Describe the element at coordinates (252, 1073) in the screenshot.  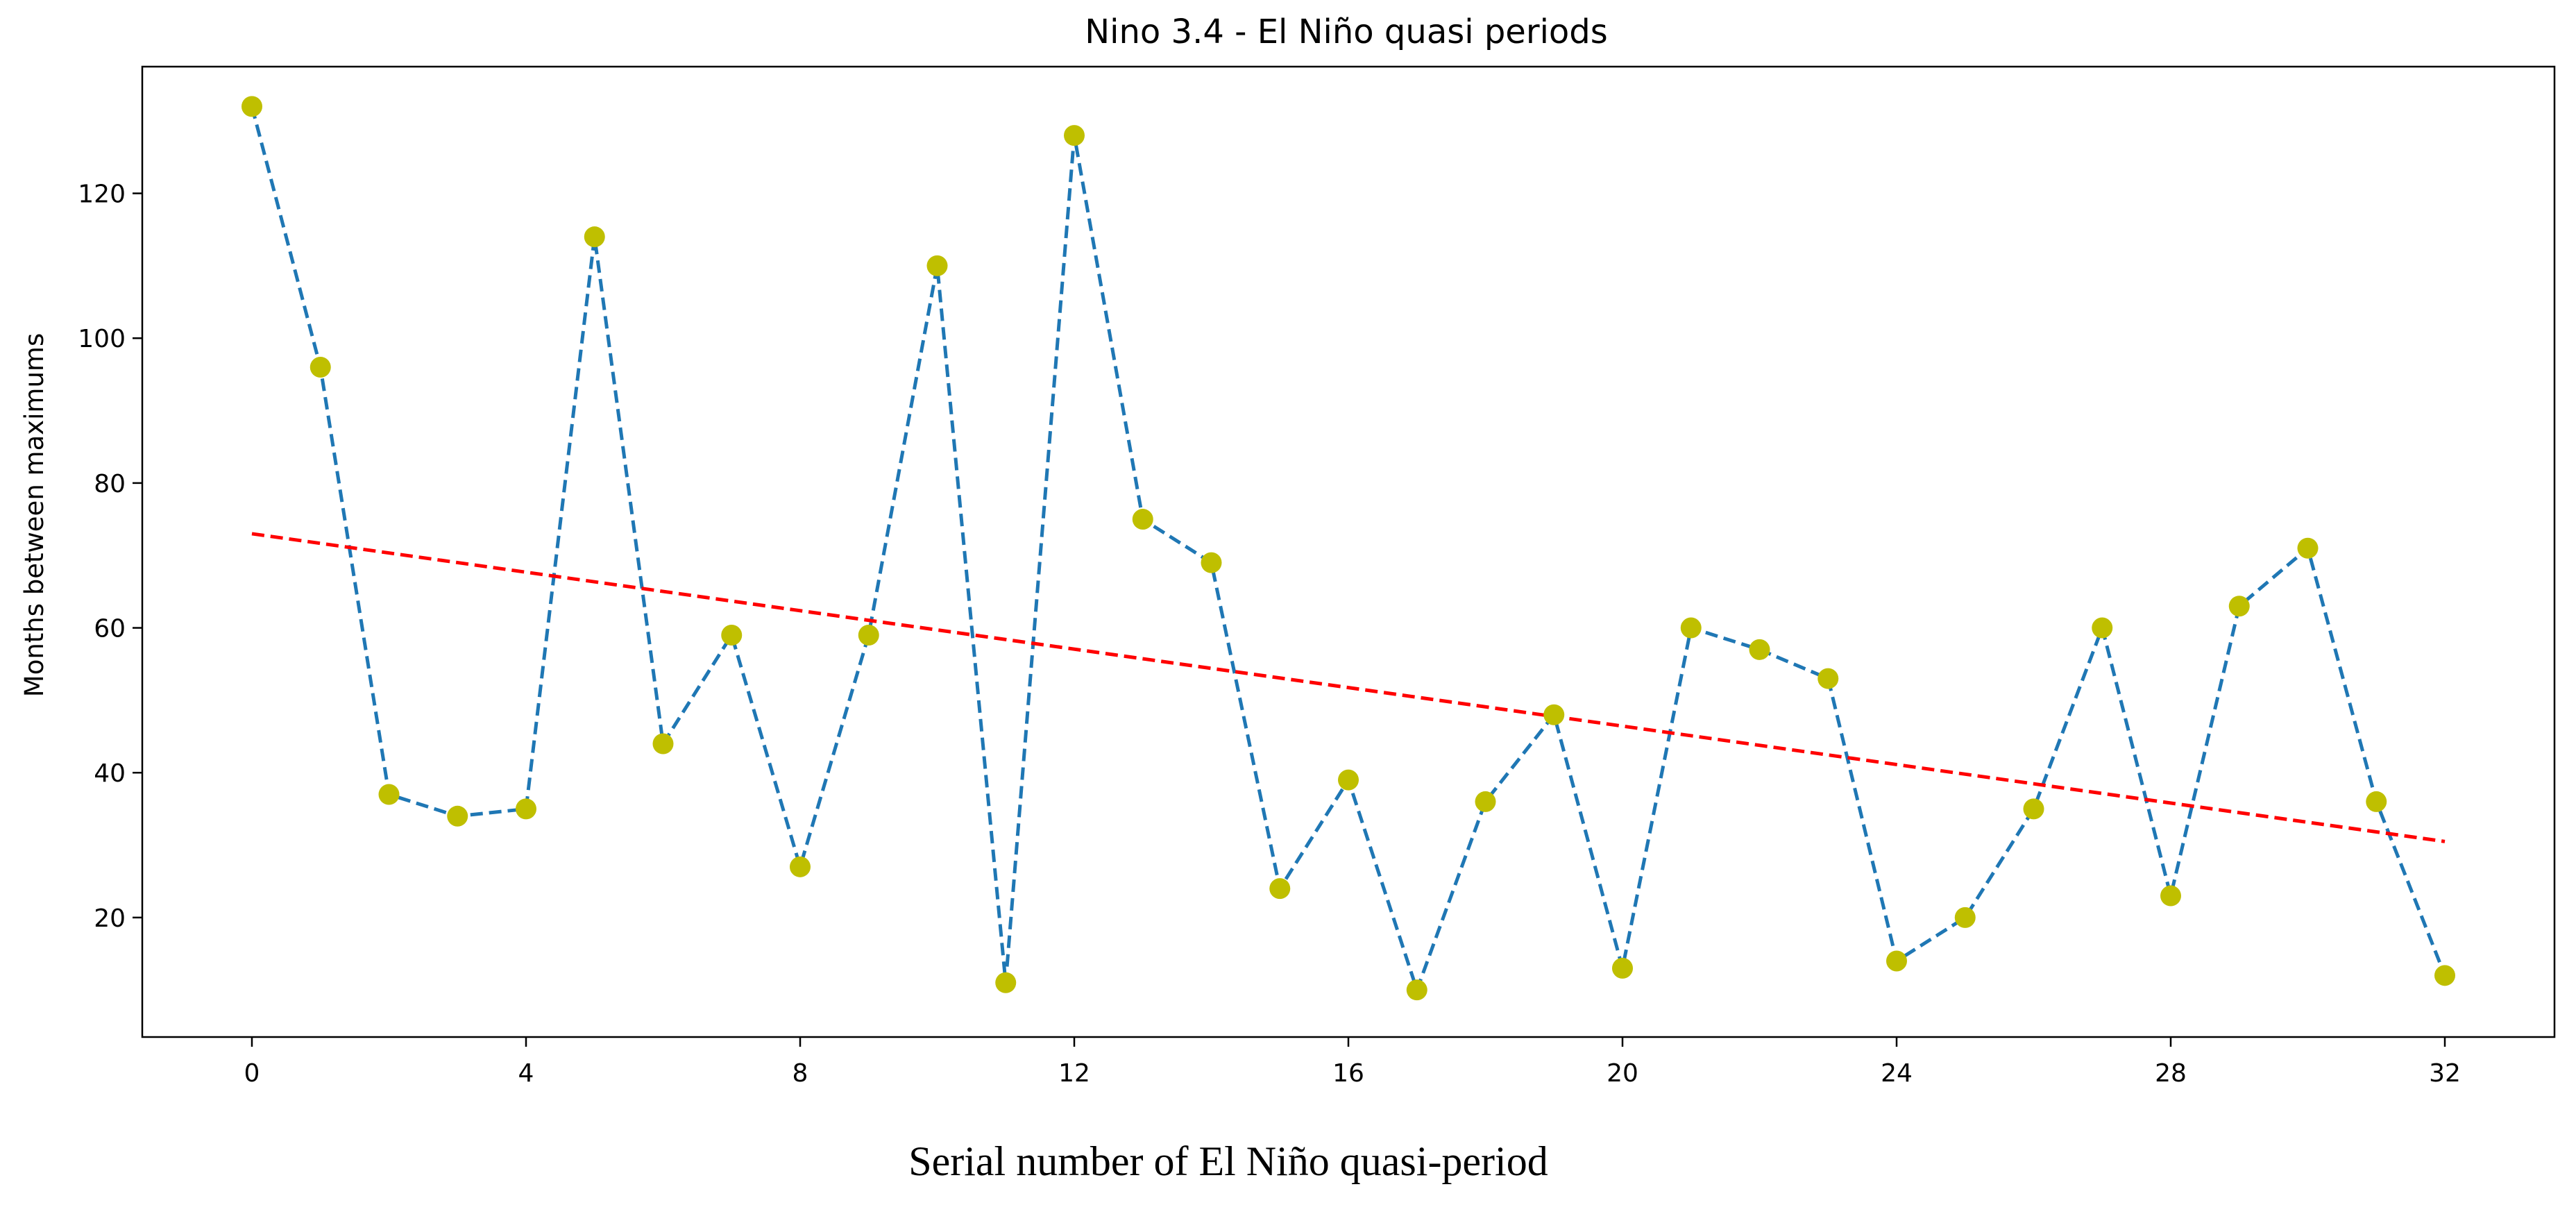
I see `x-tick-label: 0` at that location.